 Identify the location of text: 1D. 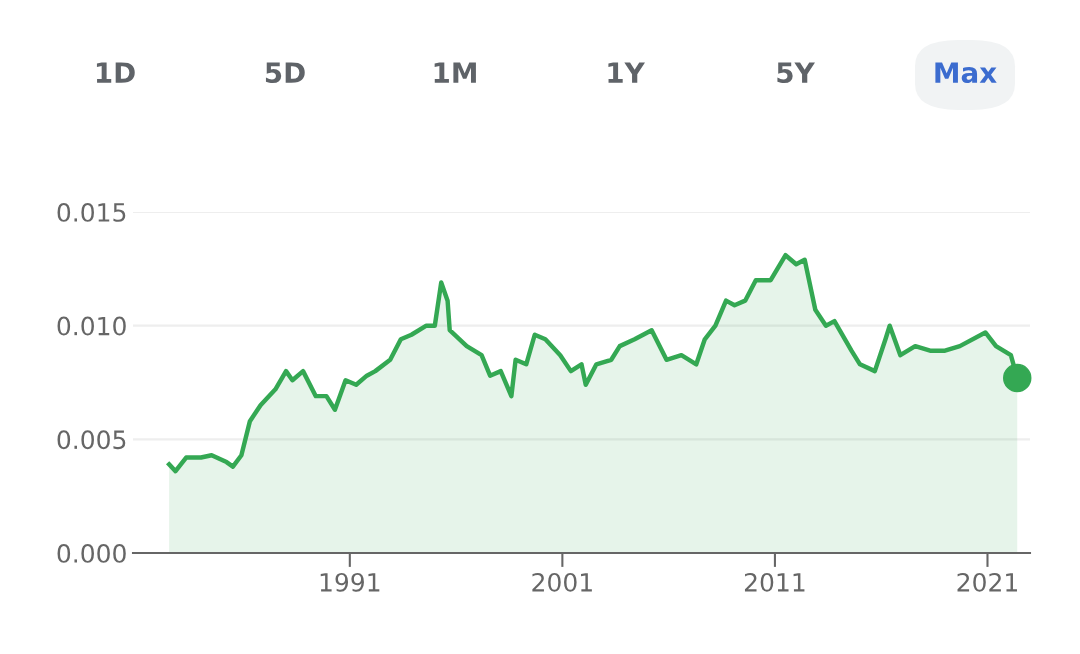
(115, 72).